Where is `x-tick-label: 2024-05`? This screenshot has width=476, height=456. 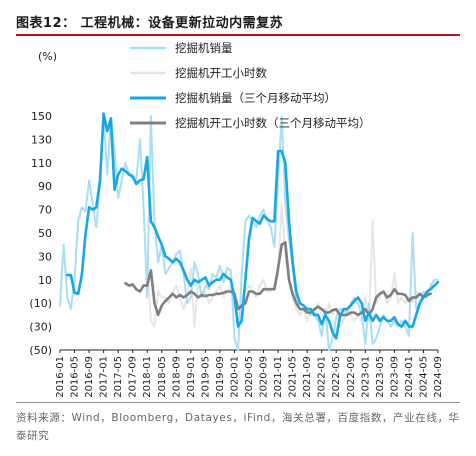
x-tick-label: 2024-05 is located at coordinates (423, 377).